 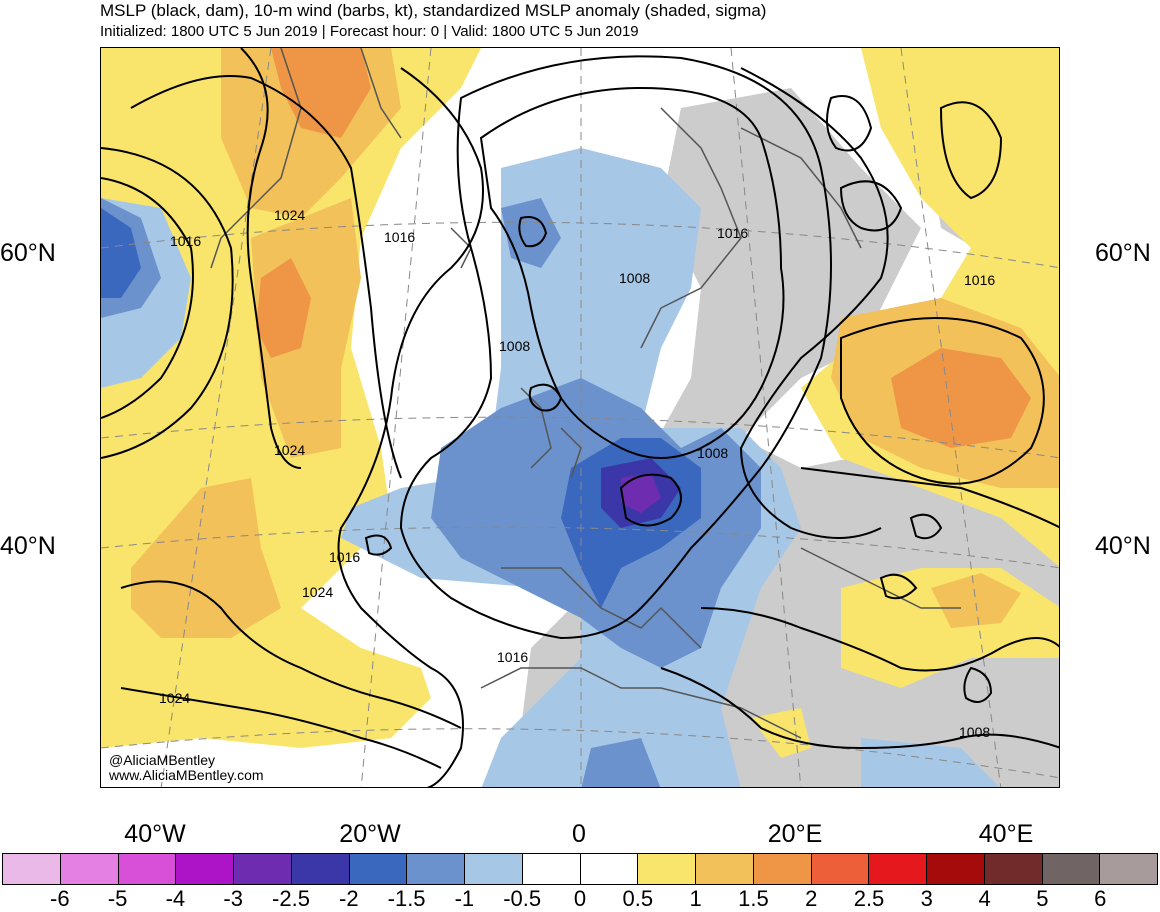 What do you see at coordinates (974, 732) in the screenshot?
I see `contour-label-1008-d: 1008` at bounding box center [974, 732].